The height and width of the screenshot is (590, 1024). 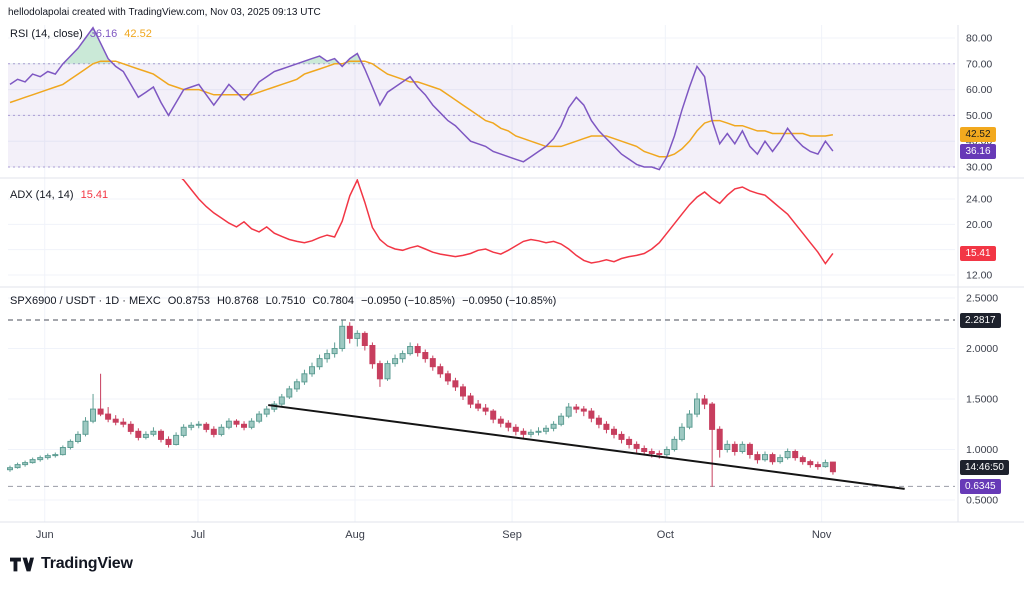 What do you see at coordinates (982, 501) in the screenshot?
I see `price-axis-label: 0.5000` at bounding box center [982, 501].